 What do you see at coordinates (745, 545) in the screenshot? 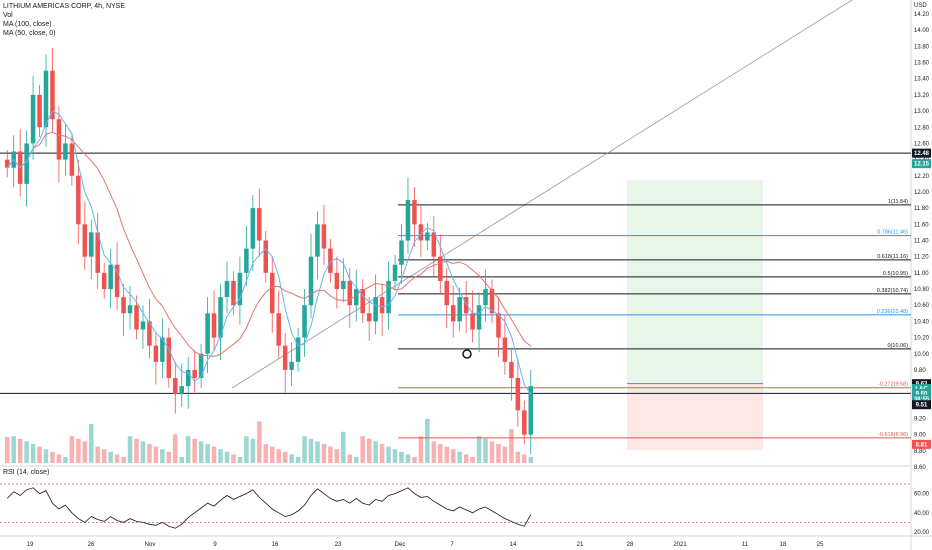
I see `time-tick-label: 11` at bounding box center [745, 545].